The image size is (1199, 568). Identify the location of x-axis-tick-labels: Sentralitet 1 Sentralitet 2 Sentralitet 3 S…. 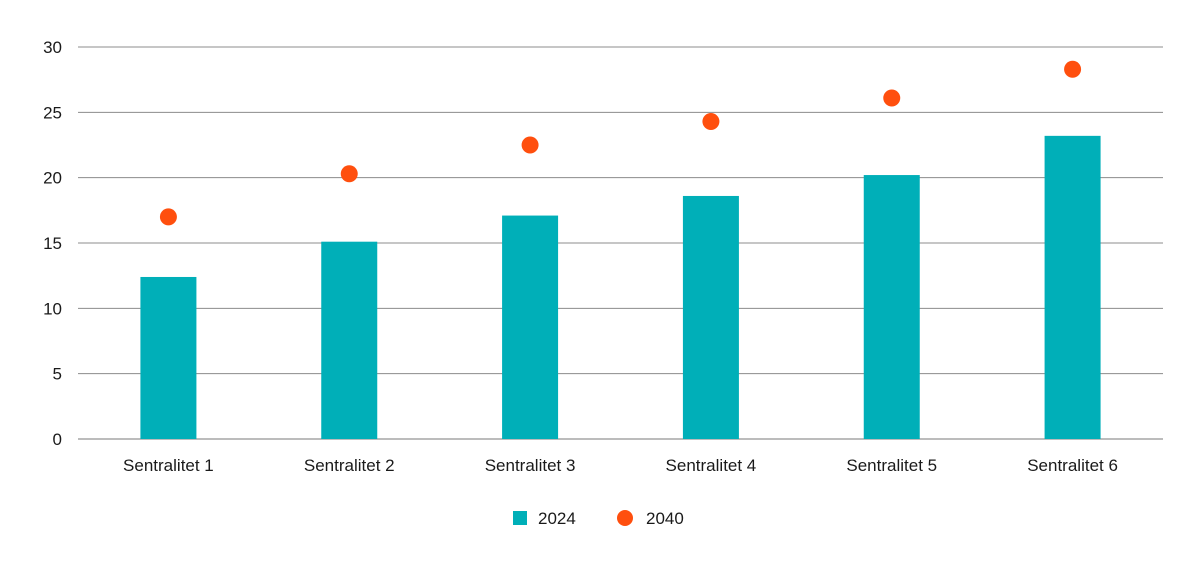
(620, 465).